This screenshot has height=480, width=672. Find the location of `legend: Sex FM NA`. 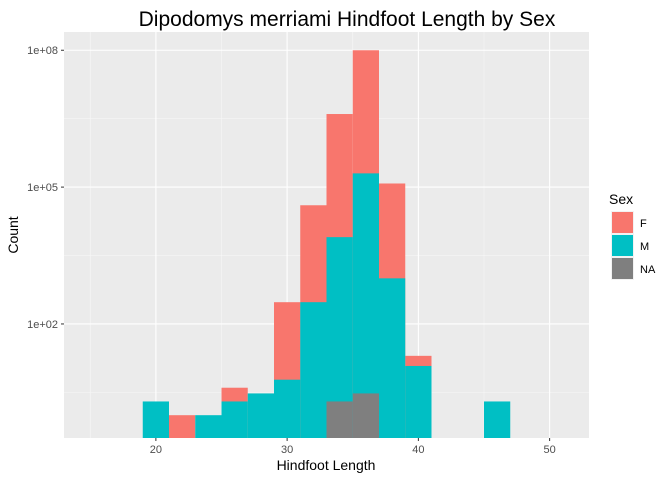

legend: Sex FM NA is located at coordinates (632, 235).